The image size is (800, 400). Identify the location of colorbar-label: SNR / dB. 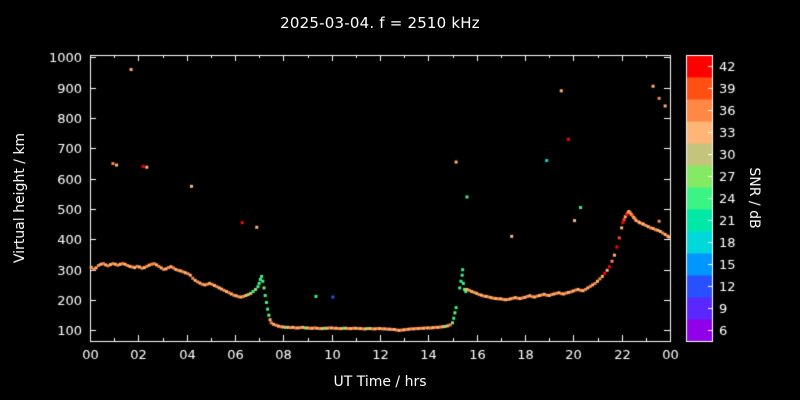
(754, 198).